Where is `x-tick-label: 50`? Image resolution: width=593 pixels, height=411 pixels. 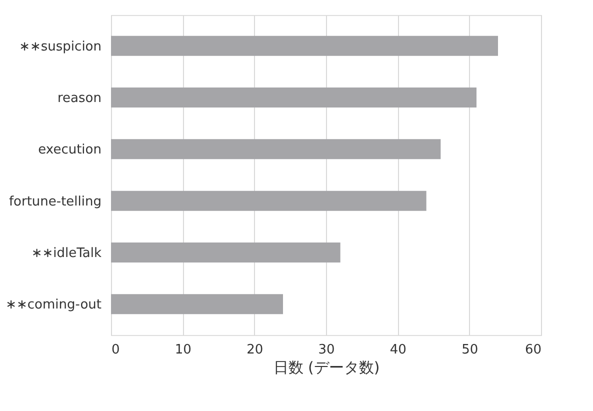 x-tick-label: 50 is located at coordinates (470, 350).